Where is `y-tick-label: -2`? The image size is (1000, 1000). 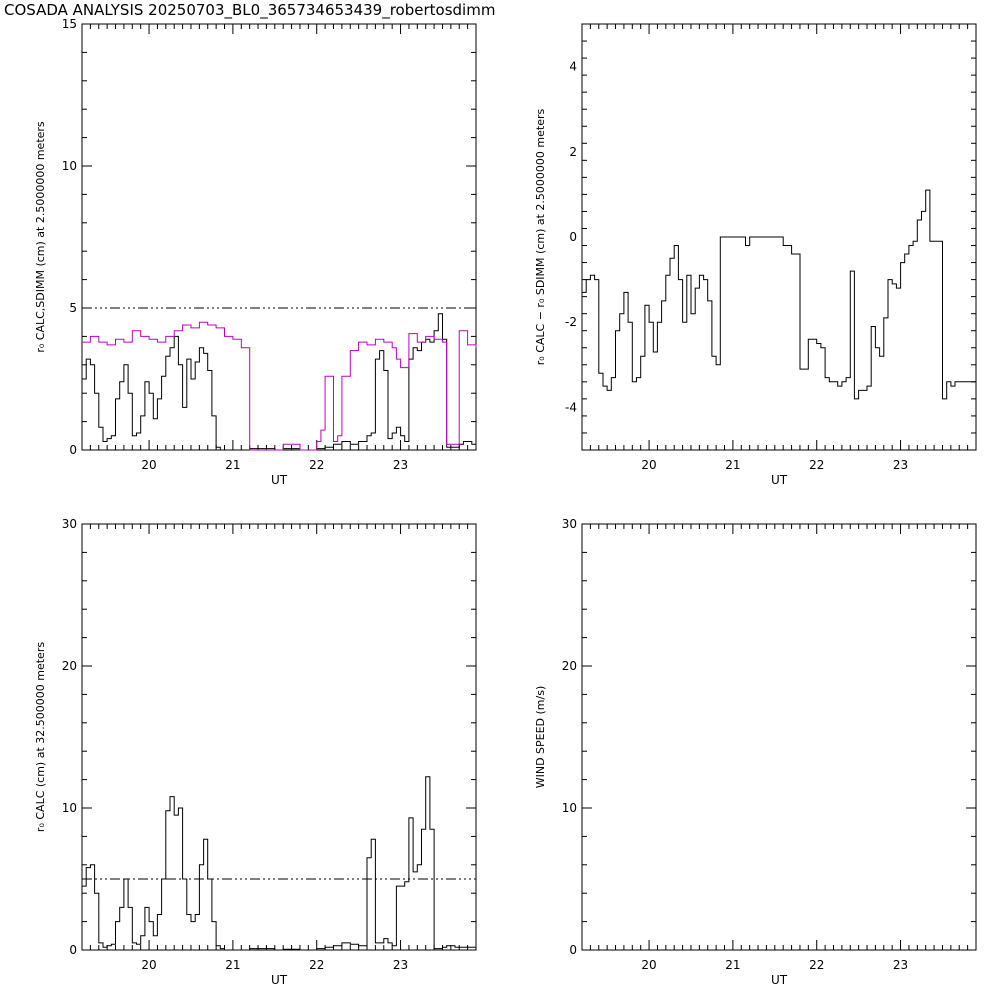
y-tick-label: -2 is located at coordinates (571, 322).